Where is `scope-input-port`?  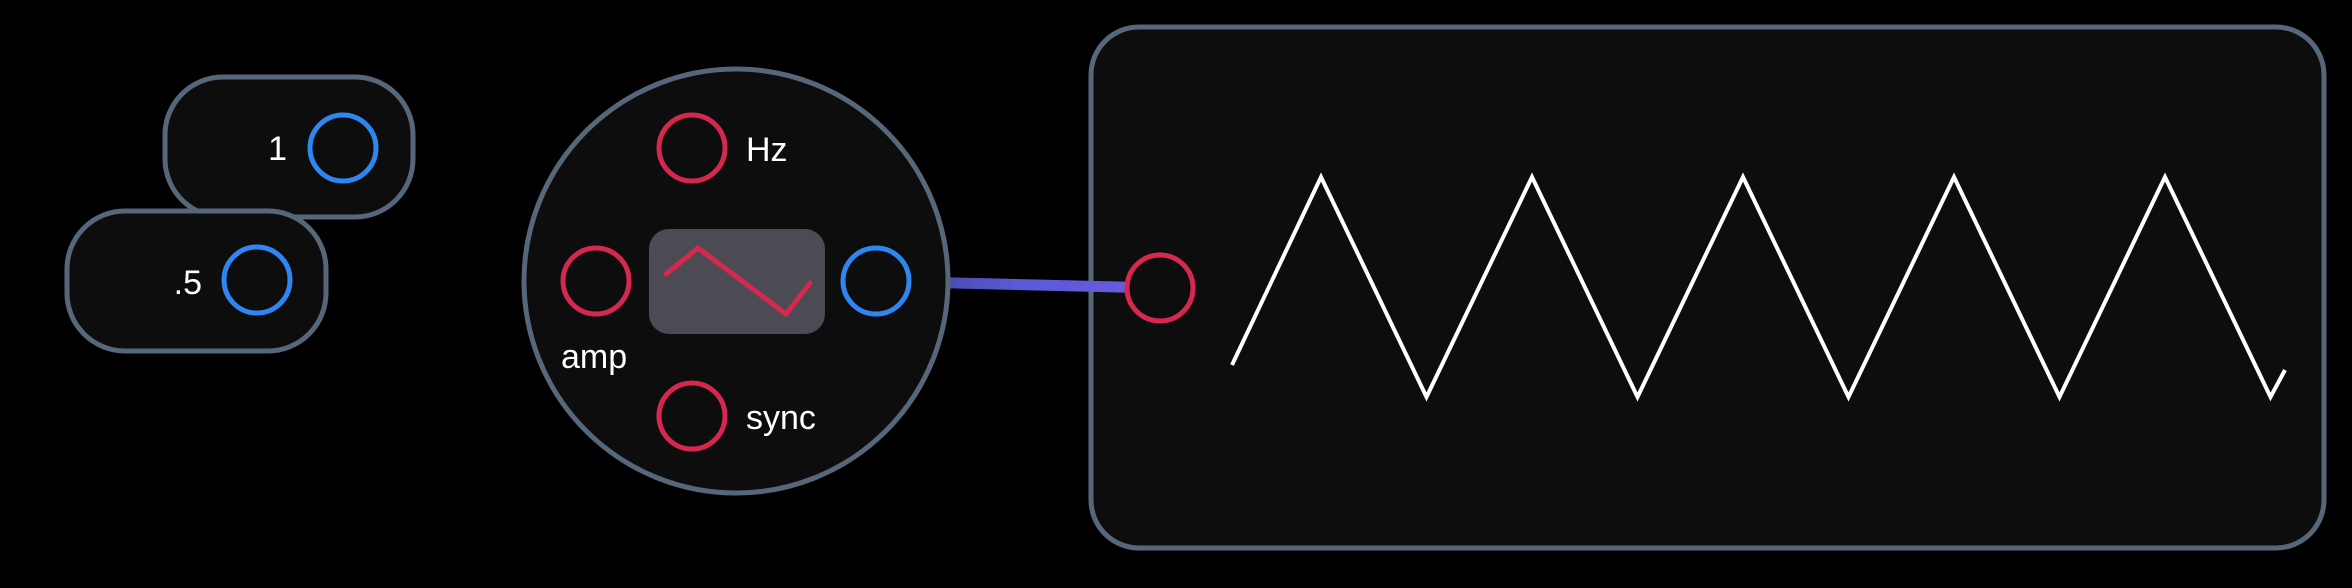
scope-input-port is located at coordinates (1160, 288).